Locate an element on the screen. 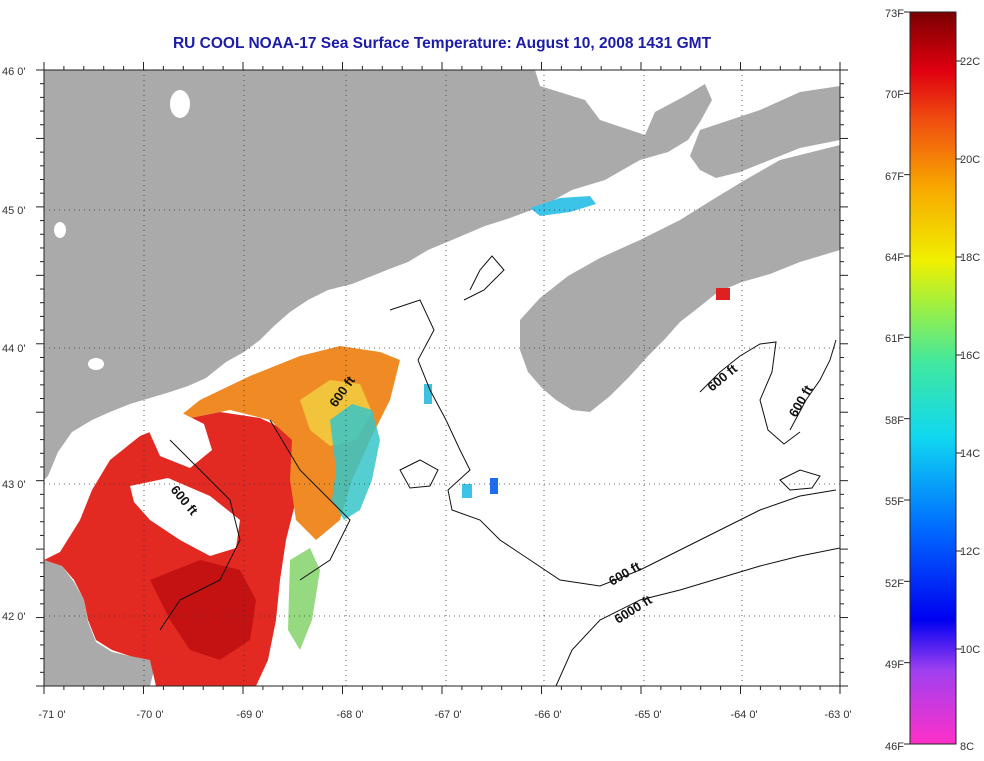 The width and height of the screenshot is (984, 761). colorbar-c-label: 12C is located at coordinates (970, 552).